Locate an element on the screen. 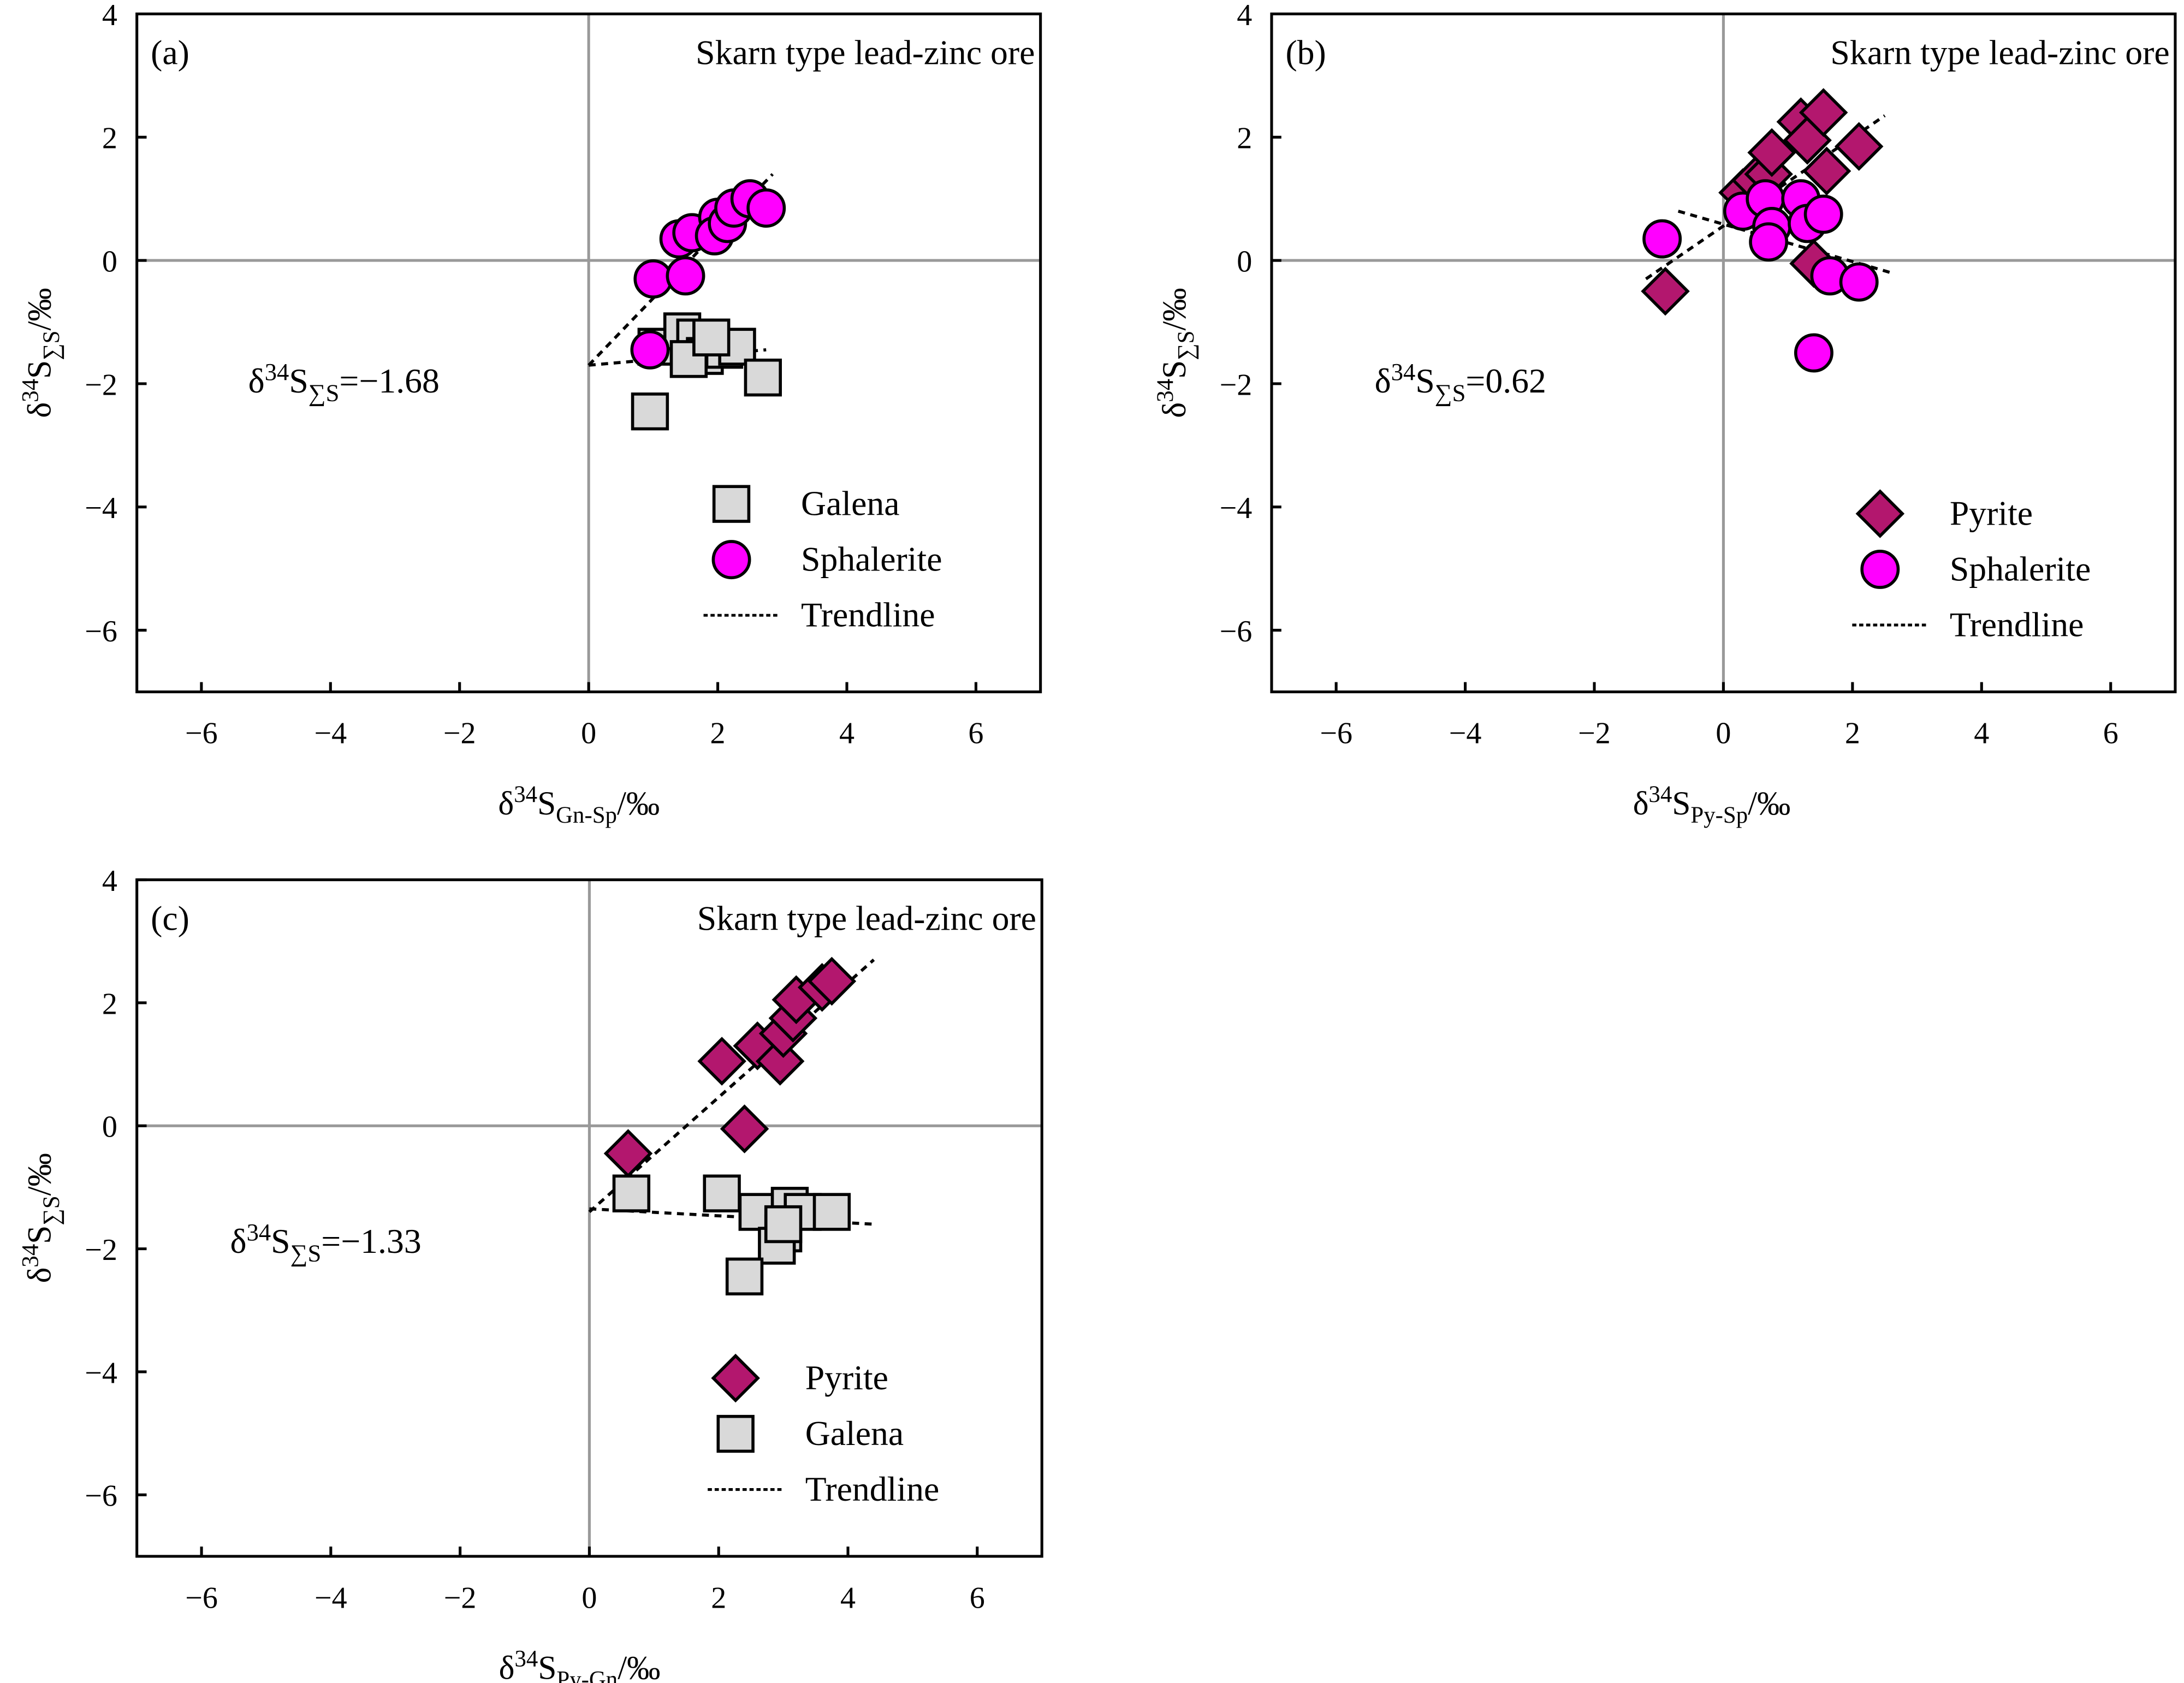 This screenshot has height=1683, width=2184. x-tick-label: 4 is located at coordinates (846, 734).